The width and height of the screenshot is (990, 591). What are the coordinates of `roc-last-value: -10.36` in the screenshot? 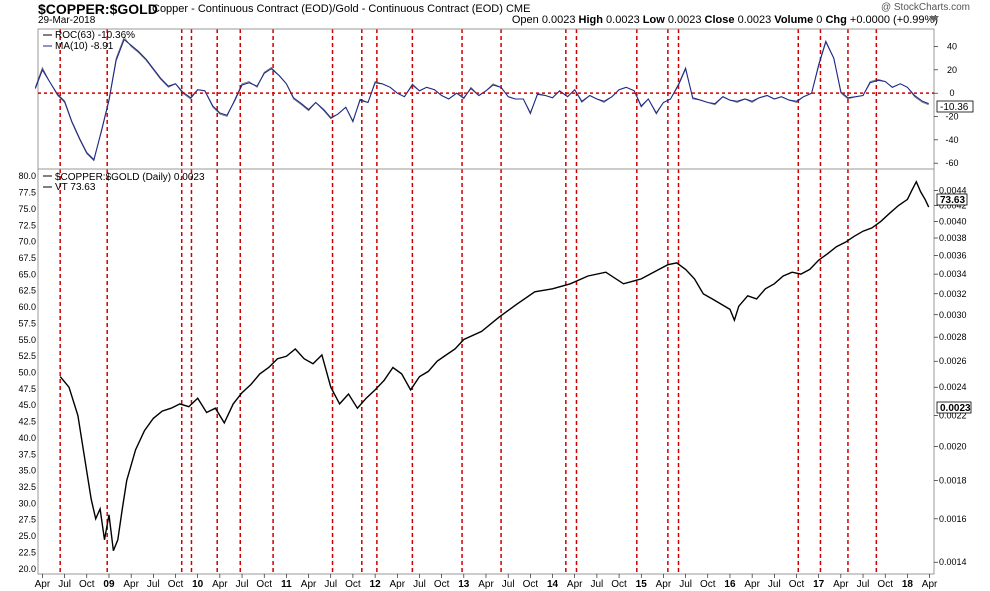 It's located at (954, 107).